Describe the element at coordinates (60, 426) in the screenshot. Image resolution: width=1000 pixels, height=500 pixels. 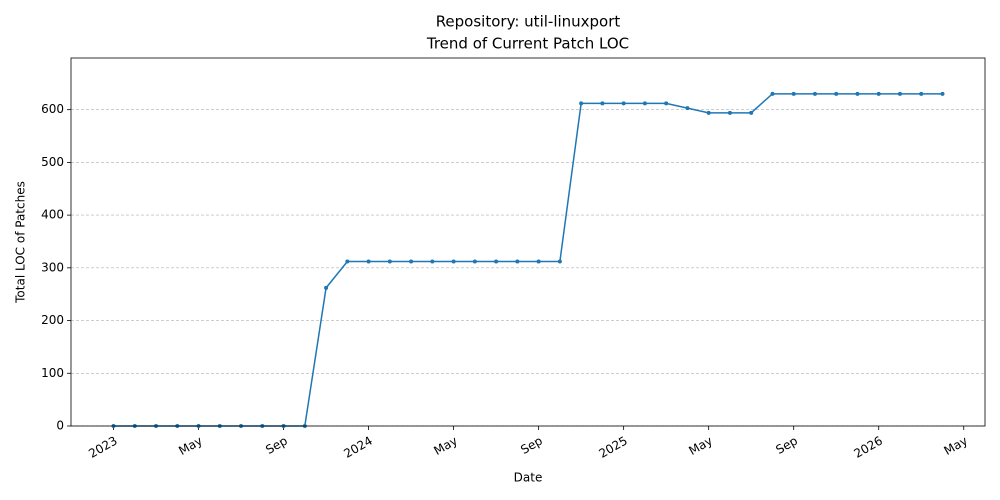
I see `y-tick-label: 0` at that location.